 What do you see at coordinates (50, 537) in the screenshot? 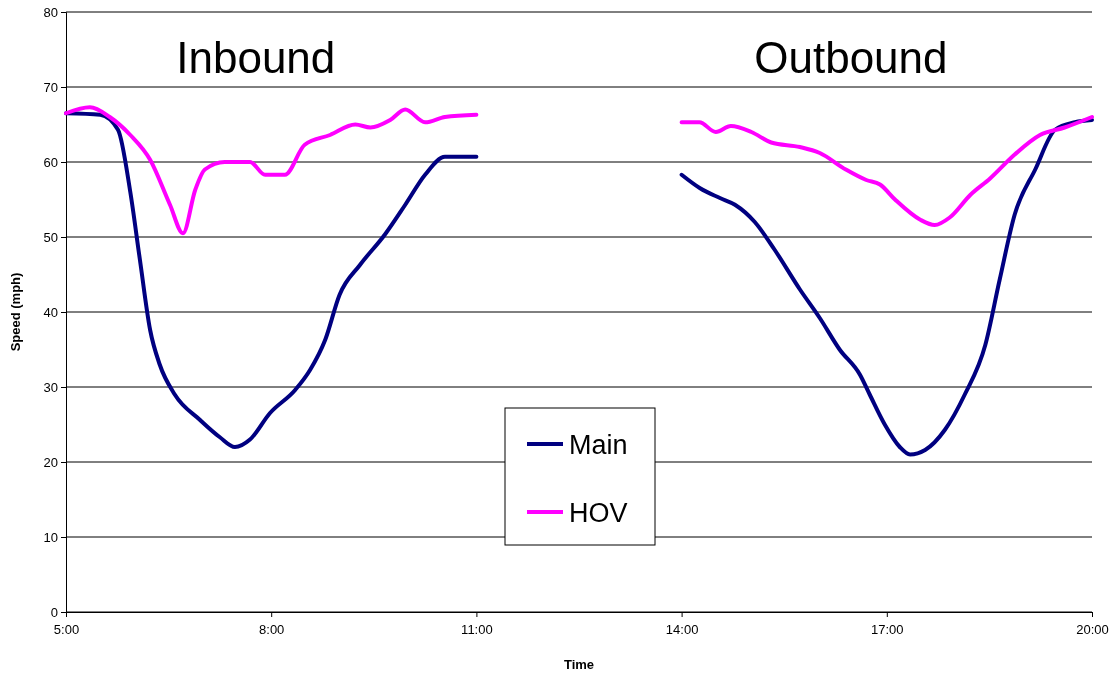
I see `y-tick-label: 10` at bounding box center [50, 537].